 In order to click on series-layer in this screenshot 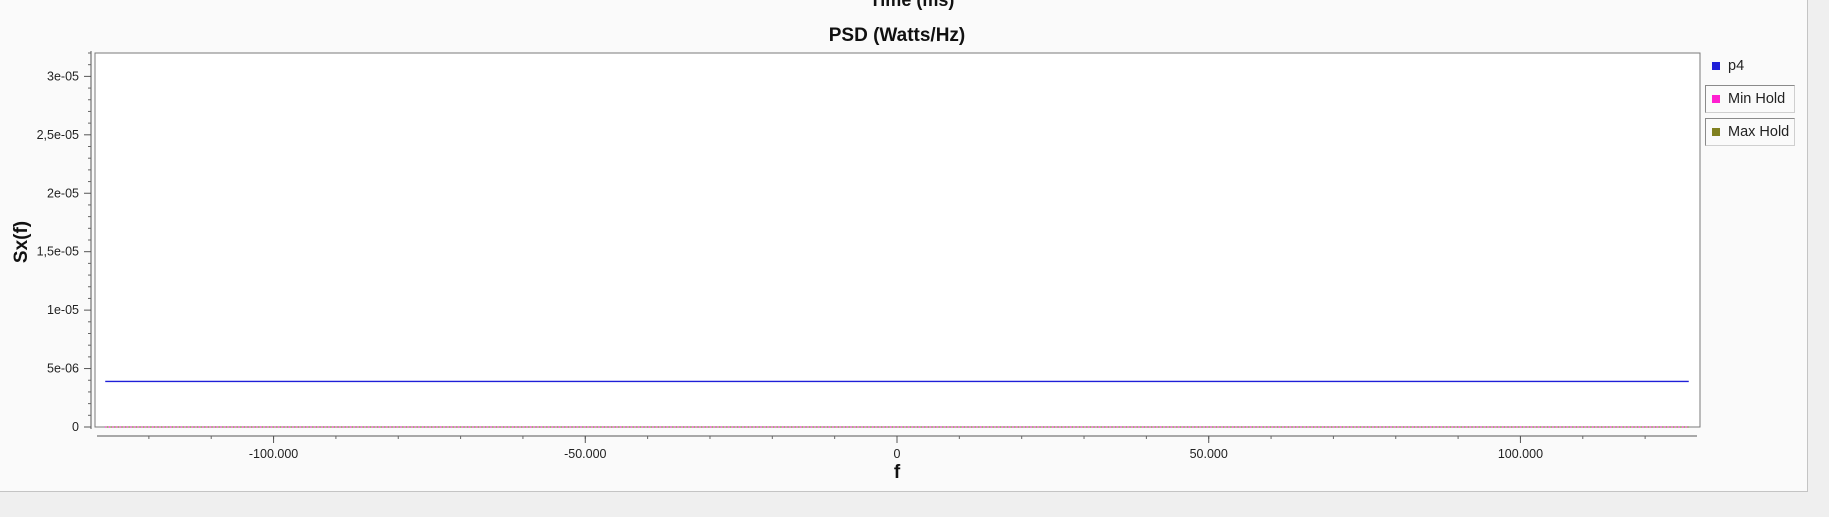, I will do `click(897, 404)`.